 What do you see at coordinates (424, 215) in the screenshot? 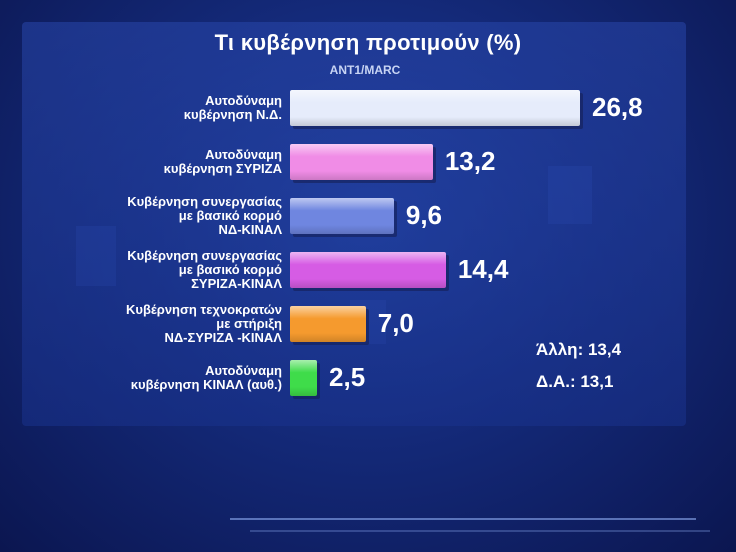
I see `value-label: 9,6` at bounding box center [424, 215].